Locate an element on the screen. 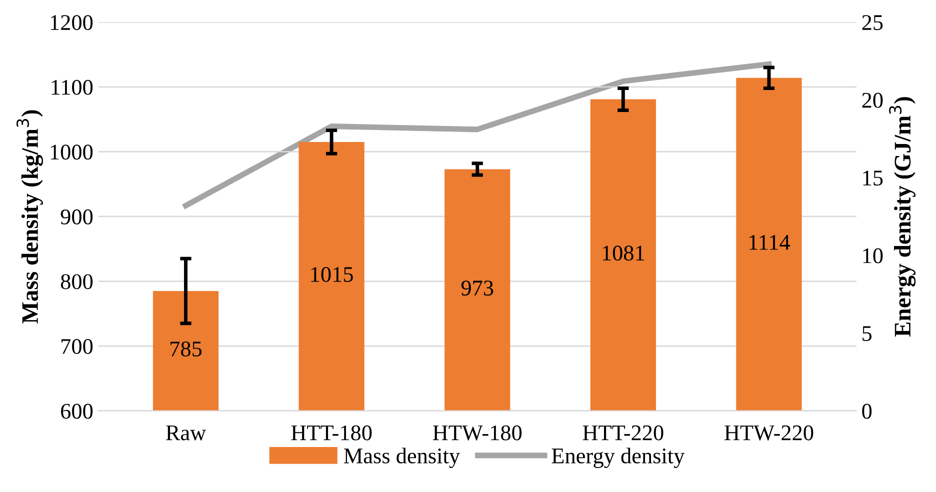 The height and width of the screenshot is (492, 936). x-tick-label: HTT-180 is located at coordinates (331, 432).